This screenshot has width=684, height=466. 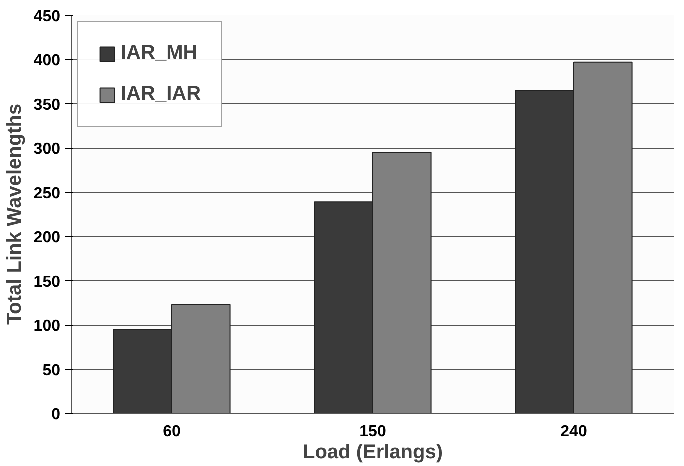 What do you see at coordinates (47, 105) in the screenshot?
I see `y-tick-label: 350` at bounding box center [47, 105].